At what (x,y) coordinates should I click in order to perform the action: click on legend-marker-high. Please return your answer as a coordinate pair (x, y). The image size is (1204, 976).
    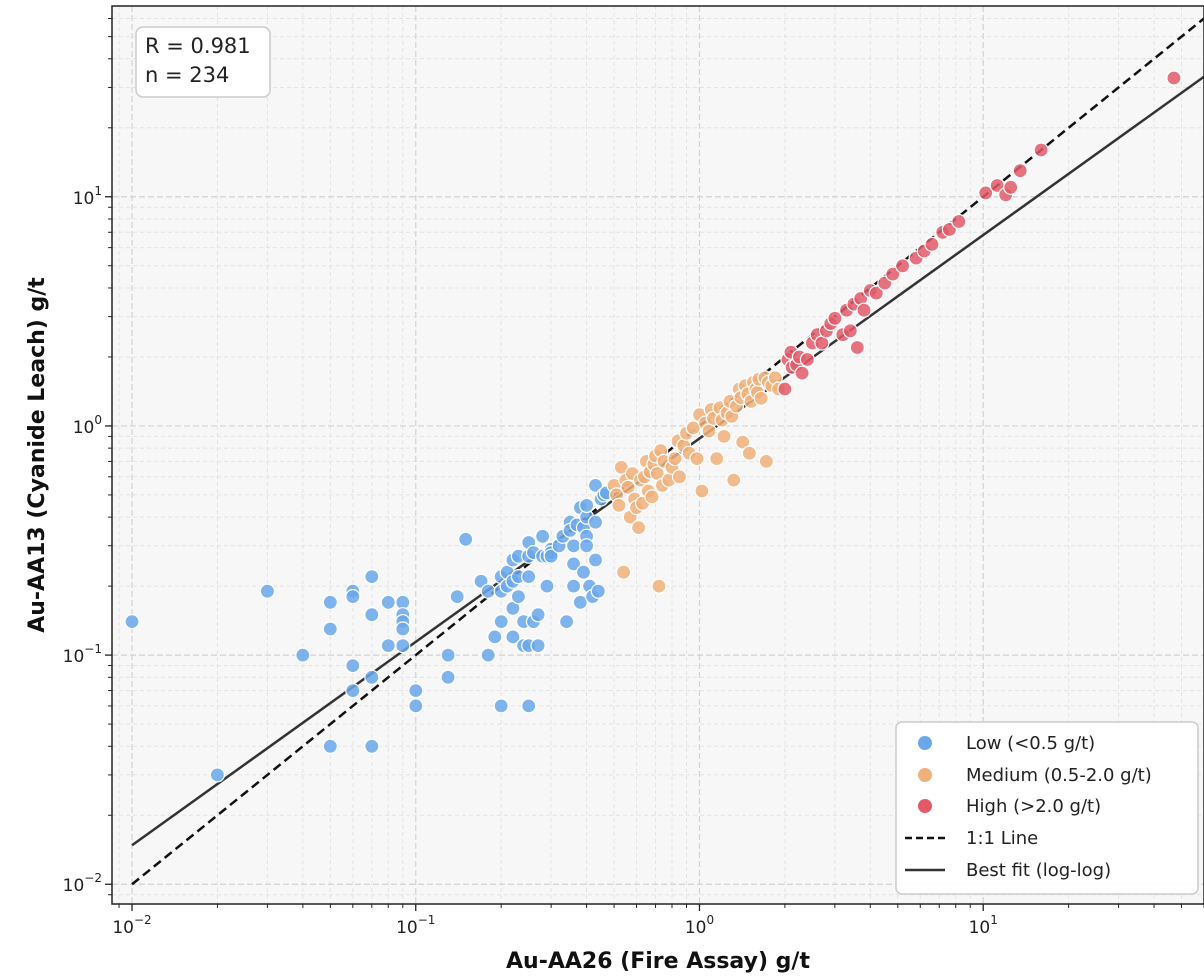
    Looking at the image, I should click on (925, 806).